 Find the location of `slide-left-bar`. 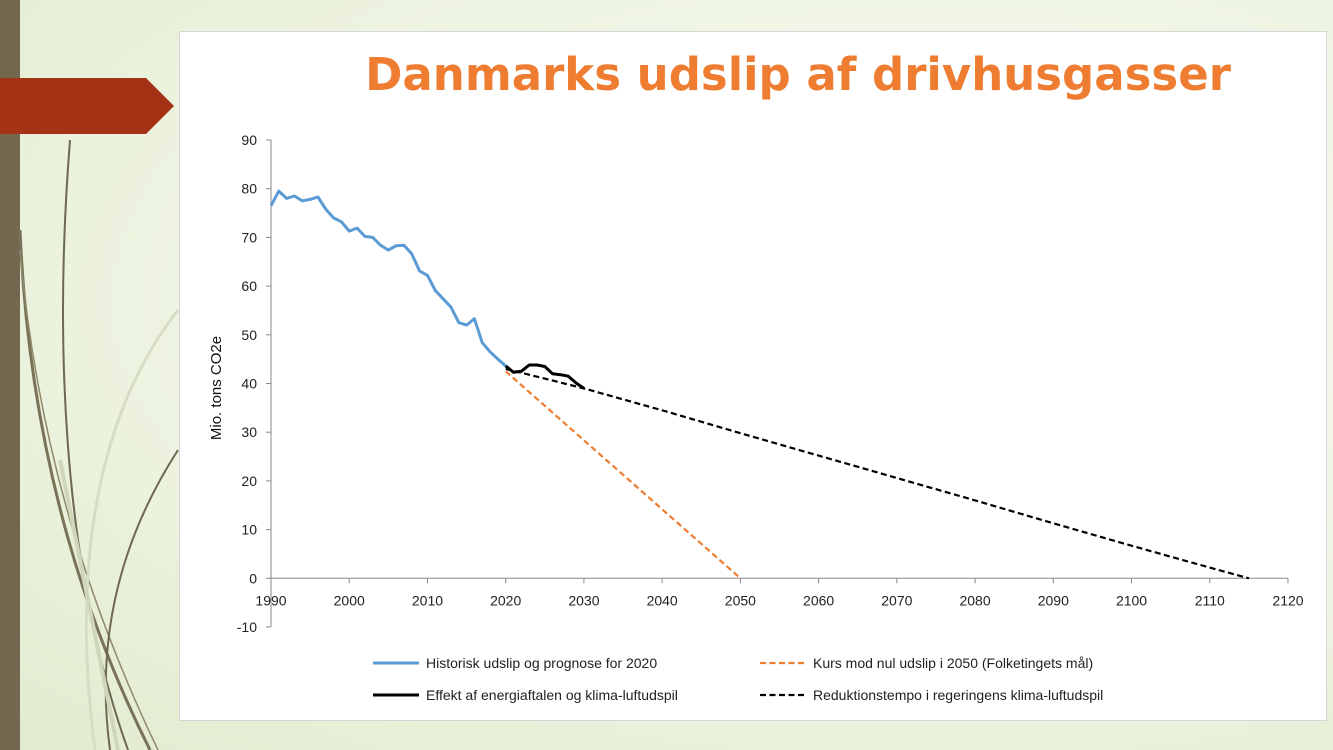

slide-left-bar is located at coordinates (10, 375).